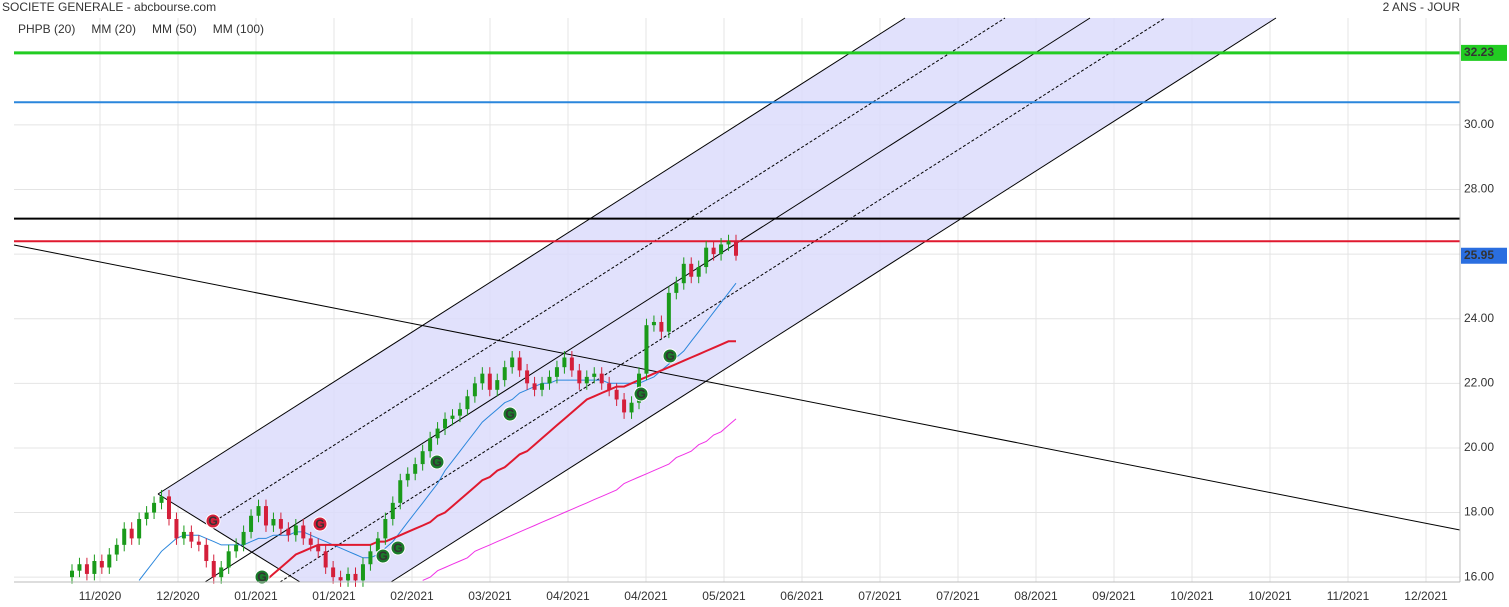 The width and height of the screenshot is (1509, 607). Describe the element at coordinates (1479, 576) in the screenshot. I see `y-tick-label: 16.00` at that location.